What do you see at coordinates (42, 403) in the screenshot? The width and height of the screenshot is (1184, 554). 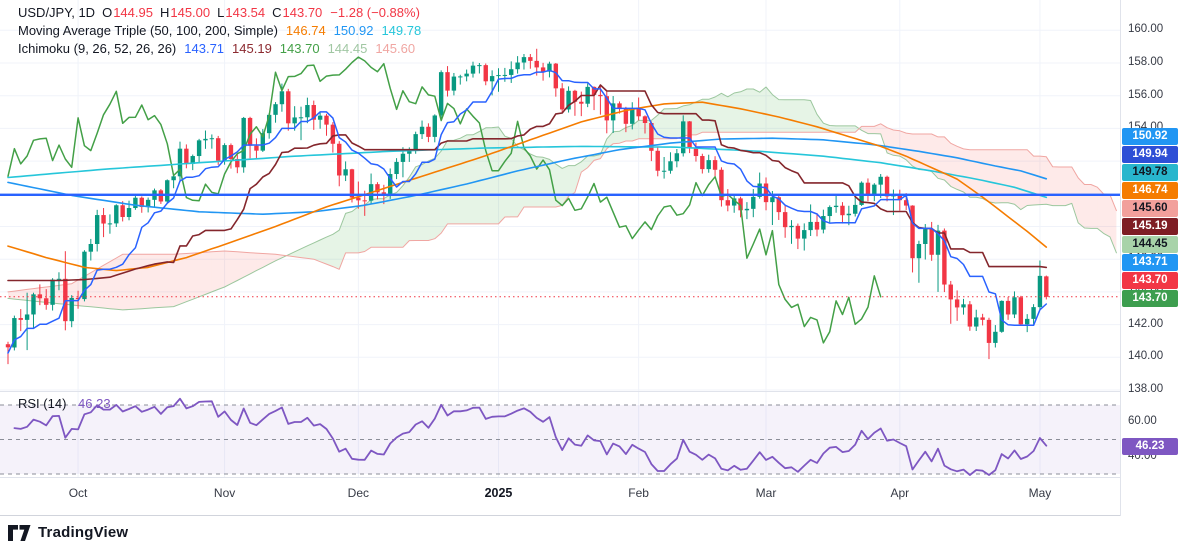 I see `rsi-indicator-title: RSI (14)` at bounding box center [42, 403].